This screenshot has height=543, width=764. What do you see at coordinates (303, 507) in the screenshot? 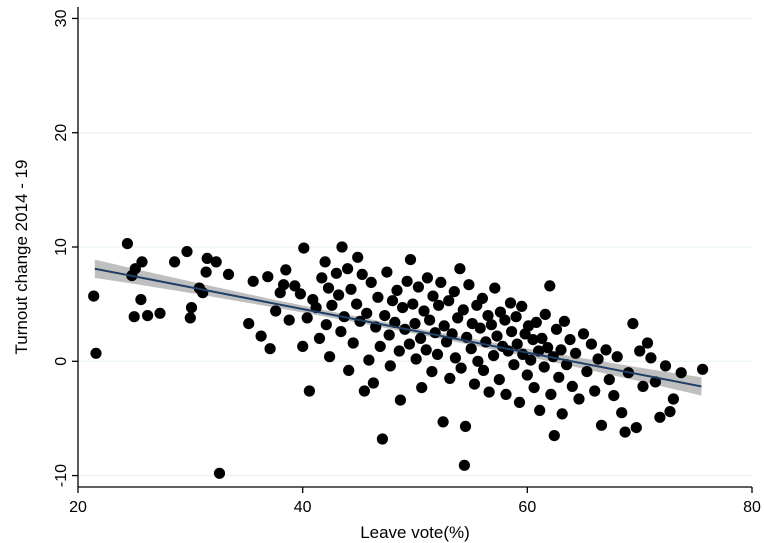
I see `x-tick-label-1: 40` at bounding box center [303, 507].